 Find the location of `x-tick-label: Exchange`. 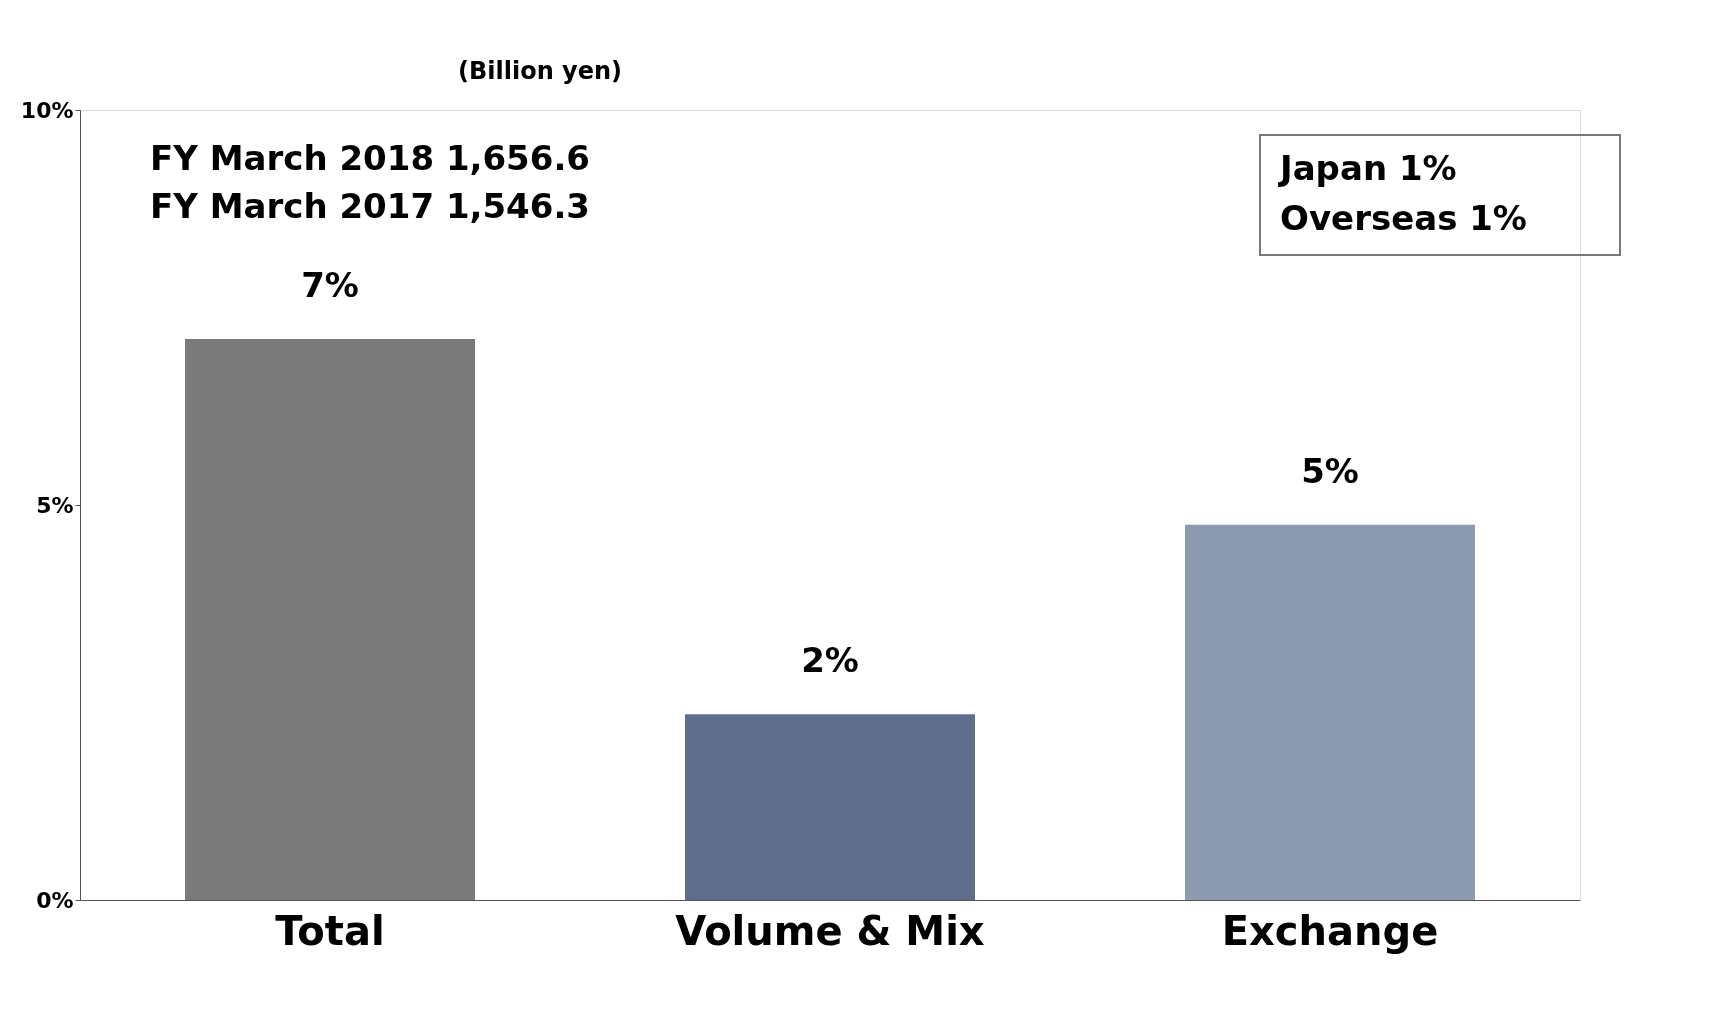

x-tick-label: Exchange is located at coordinates (1330, 930).